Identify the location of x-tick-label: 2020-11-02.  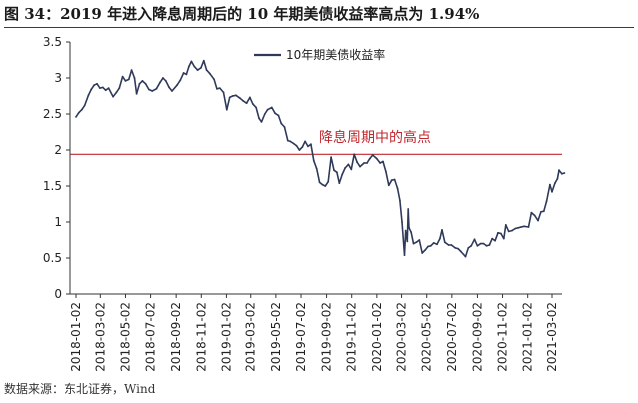
(503, 337).